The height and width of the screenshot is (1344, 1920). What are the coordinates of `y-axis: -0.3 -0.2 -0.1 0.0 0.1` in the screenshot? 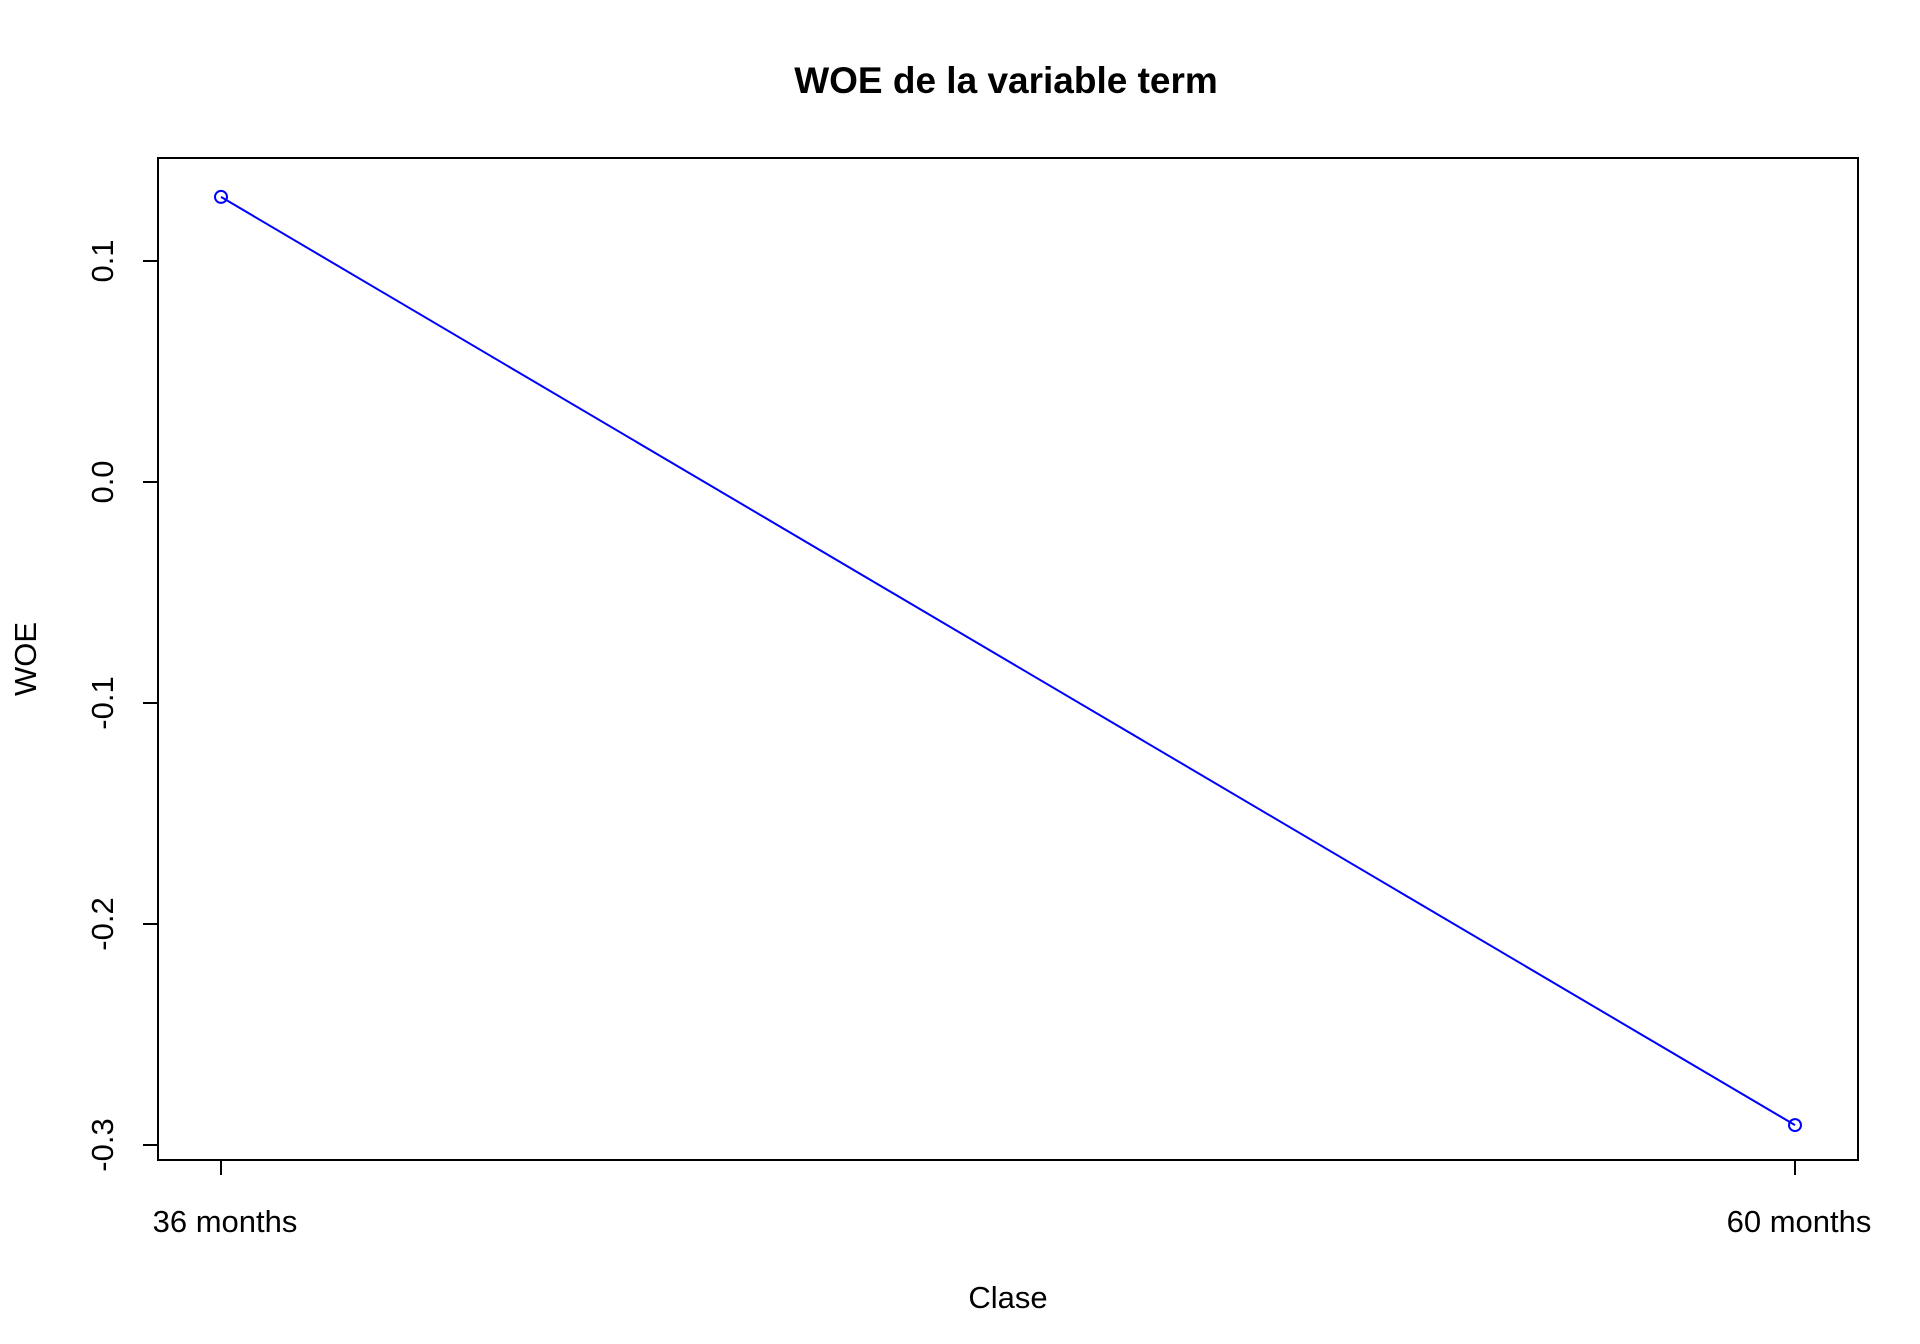 It's located at (122, 705).